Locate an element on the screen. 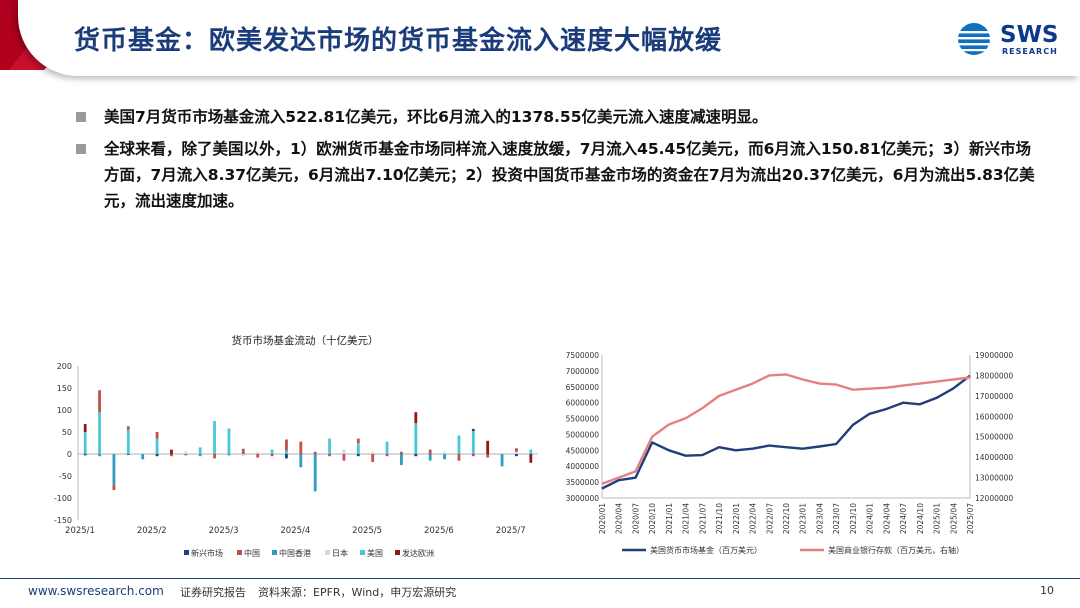 The width and height of the screenshot is (1080, 608). footer-report-label: 证券研究报告 is located at coordinates (213, 592).